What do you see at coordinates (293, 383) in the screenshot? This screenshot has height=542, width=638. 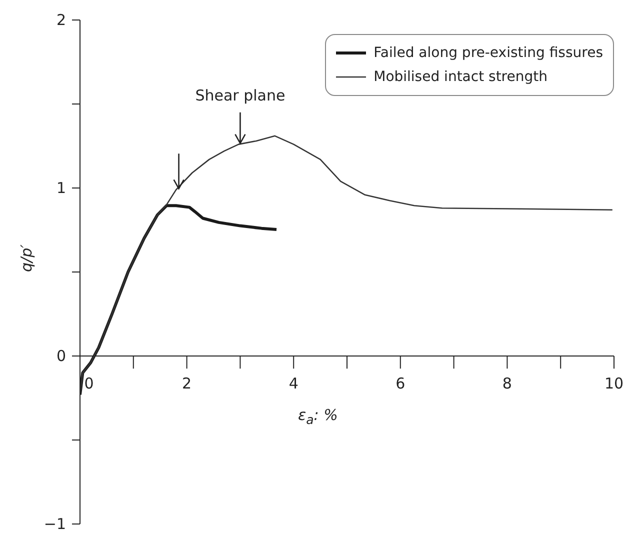 I see `x-tick-label: 4` at bounding box center [293, 383].